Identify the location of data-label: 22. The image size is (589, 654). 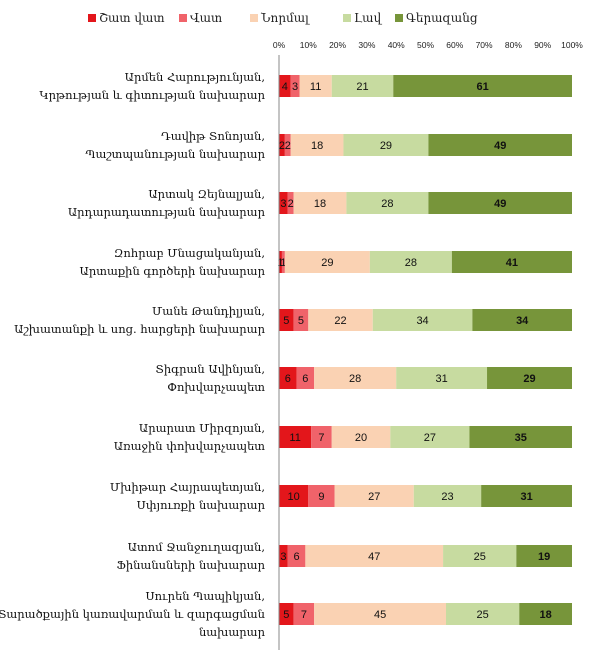
(340, 321).